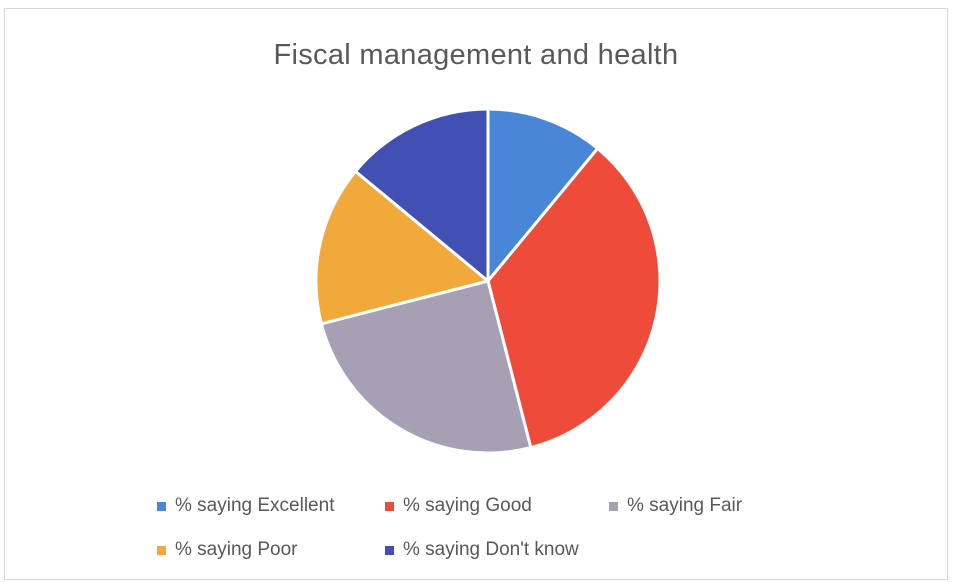 The image size is (953, 585). I want to click on legend-label-dont-know: % saying Don't know, so click(491, 549).